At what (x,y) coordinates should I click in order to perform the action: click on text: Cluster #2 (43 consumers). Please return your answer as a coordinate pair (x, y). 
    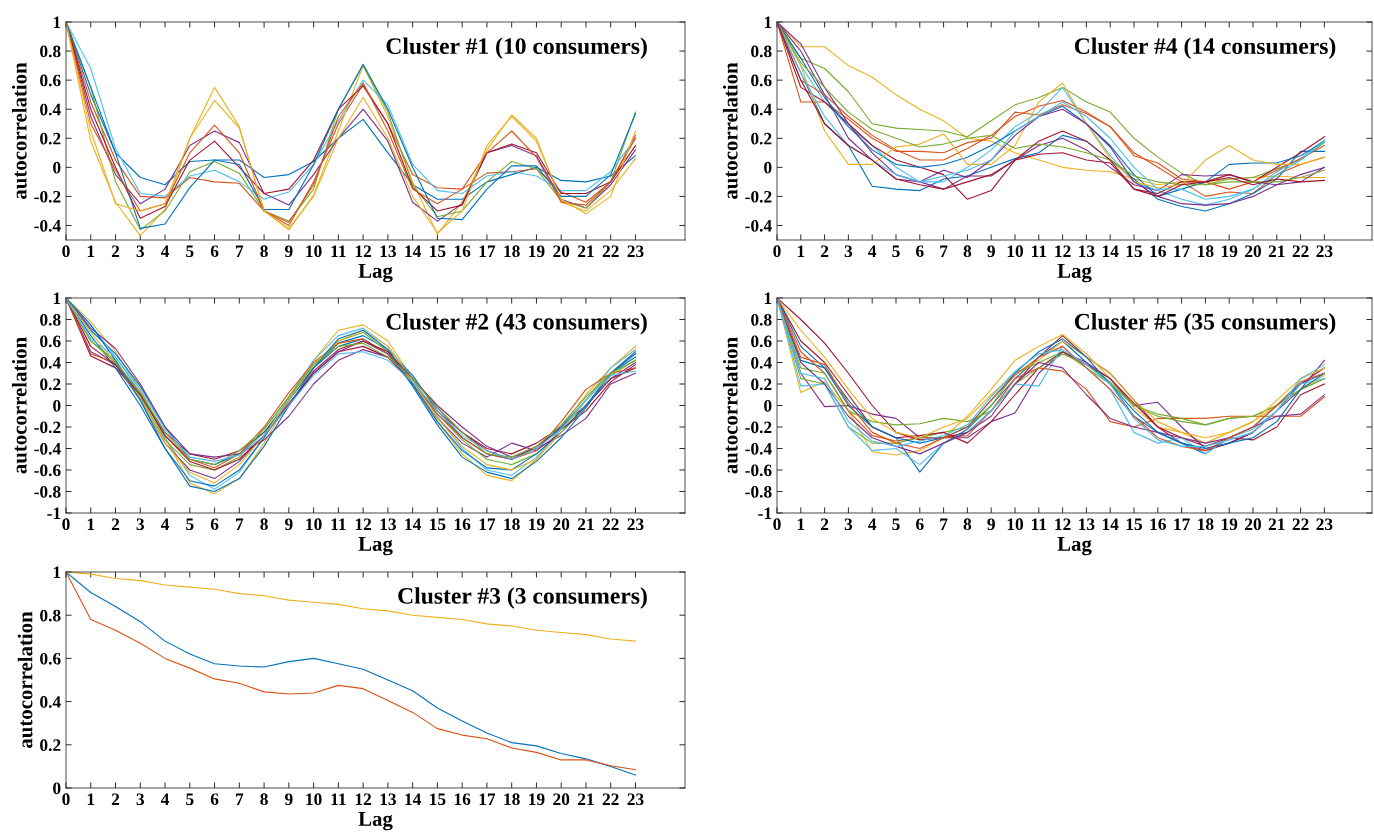
    Looking at the image, I should click on (516, 324).